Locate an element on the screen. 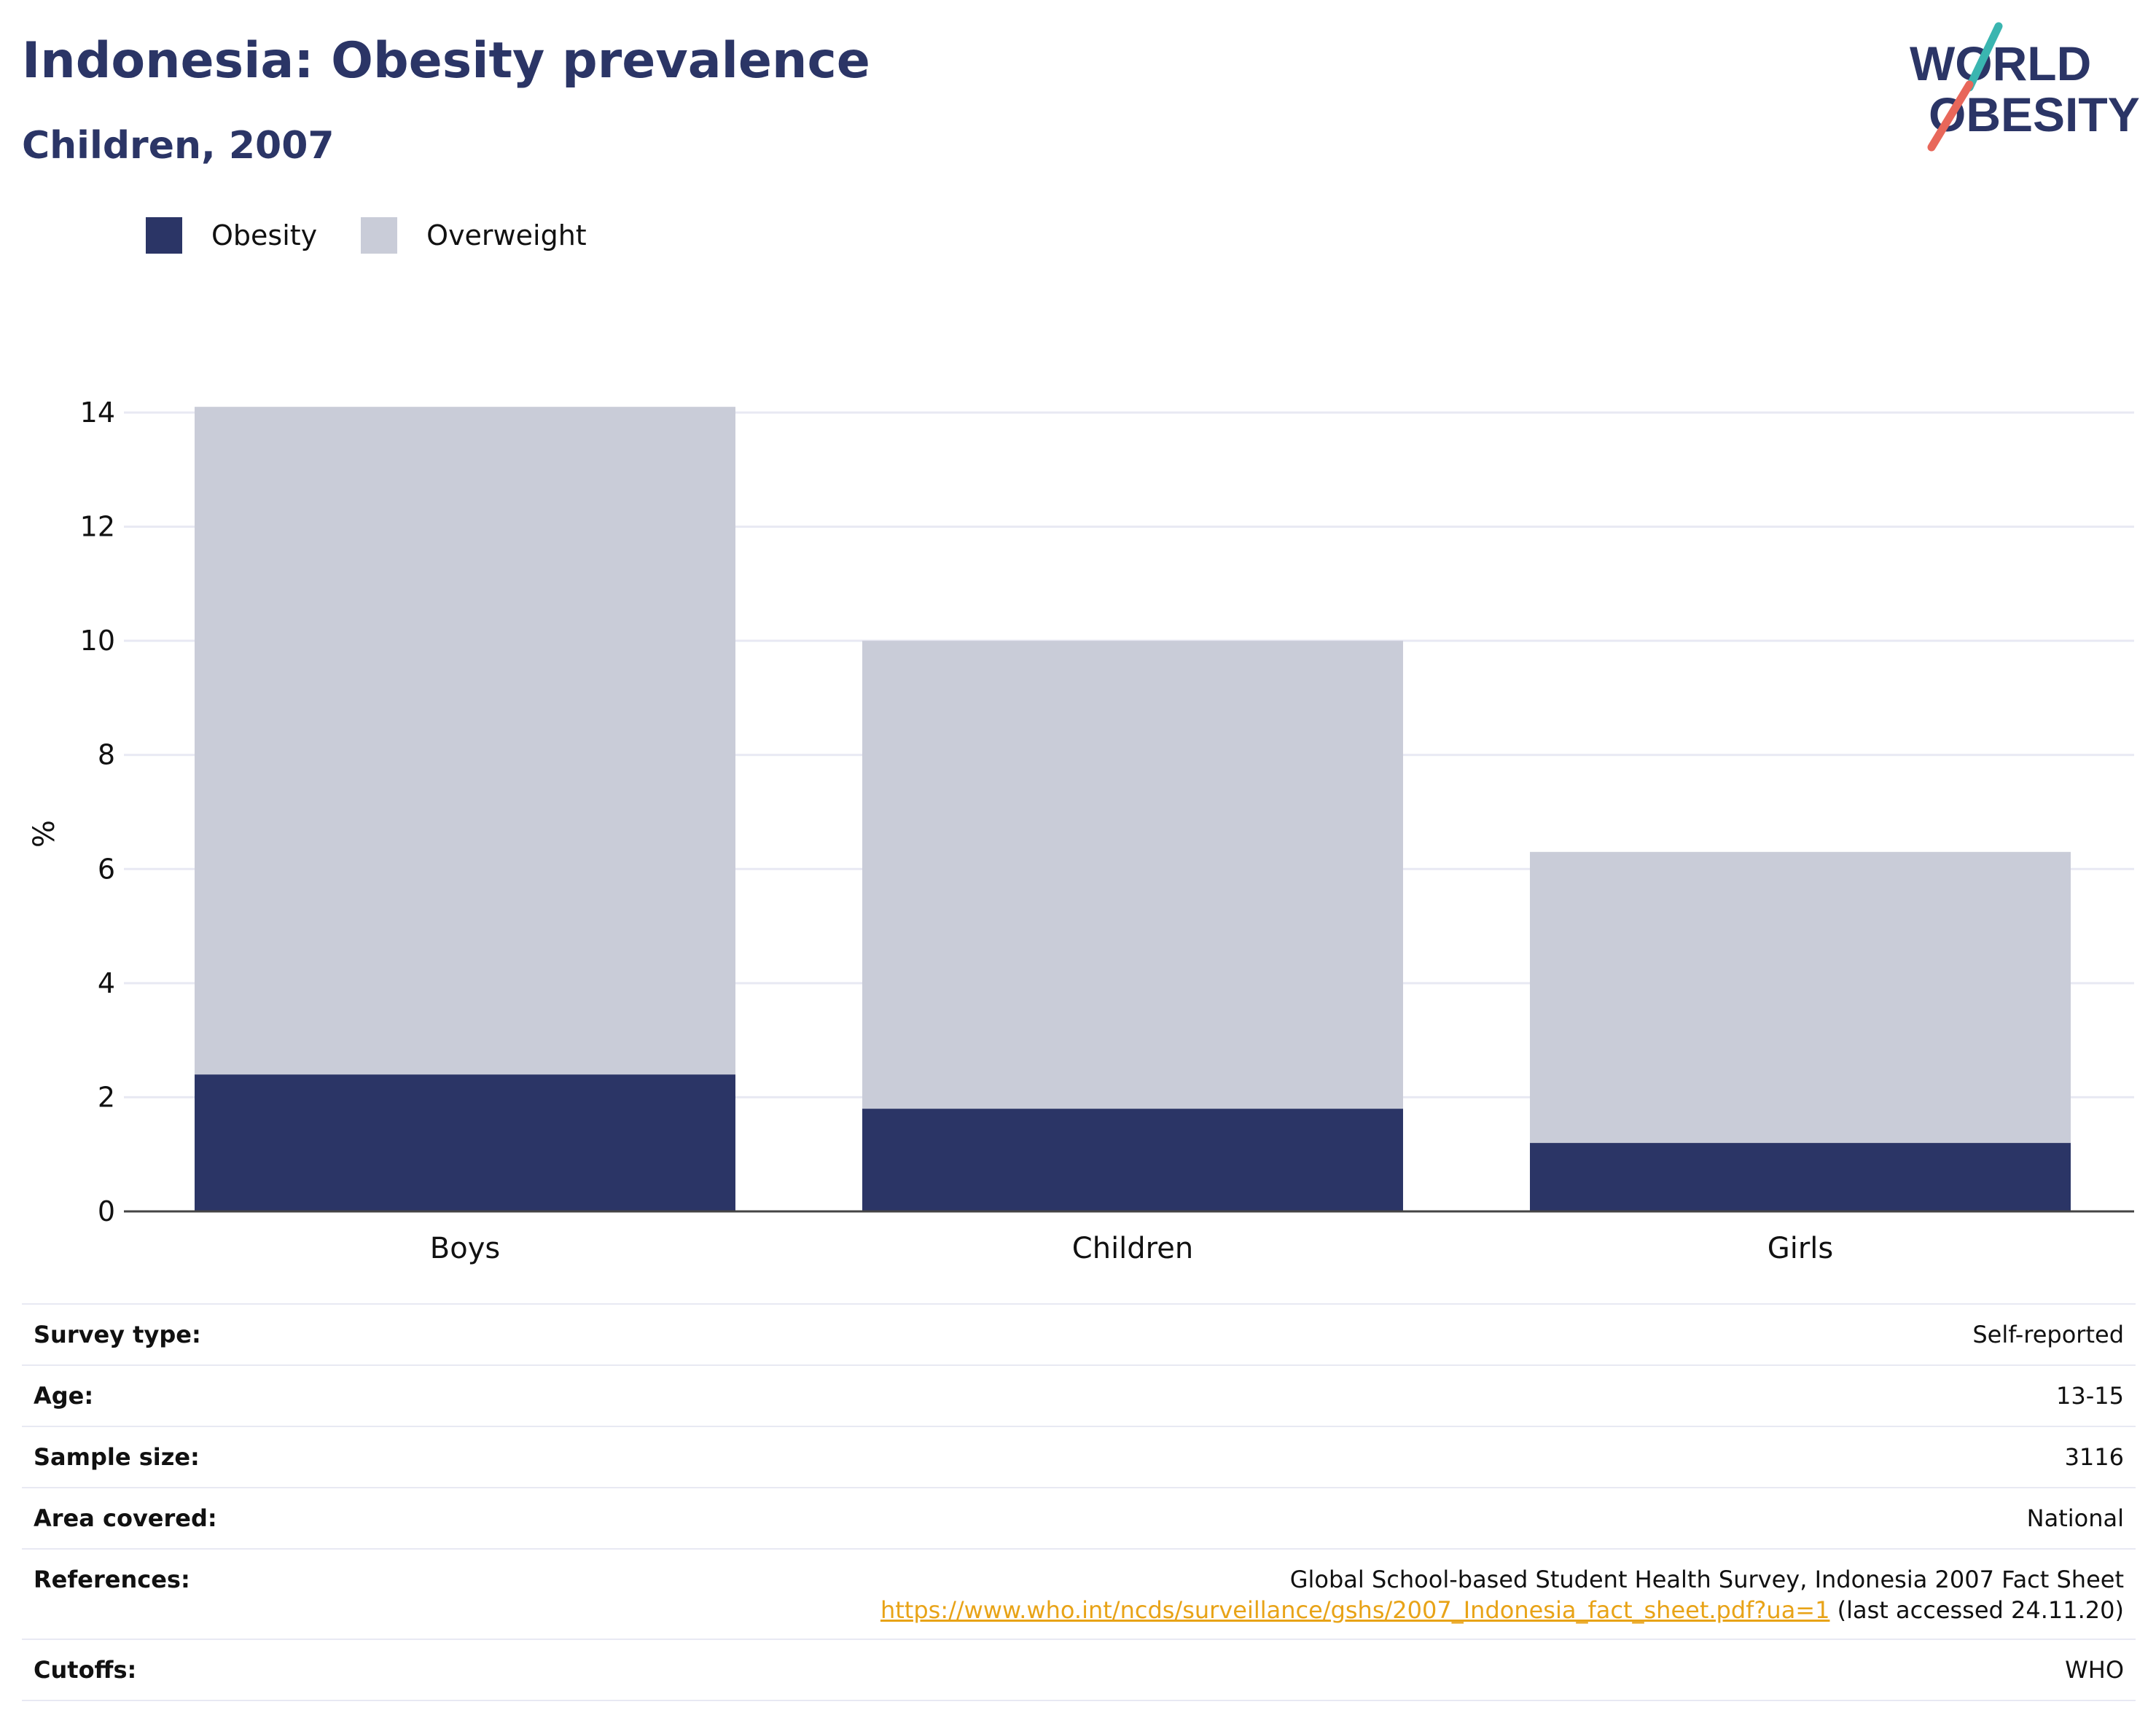  y-tick-label-12: 12 is located at coordinates (98, 527).